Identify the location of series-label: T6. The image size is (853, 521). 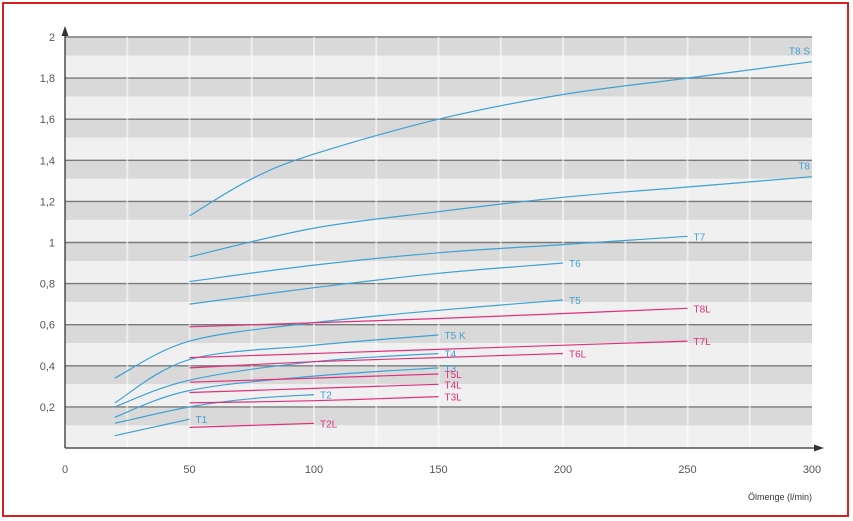
(575, 264).